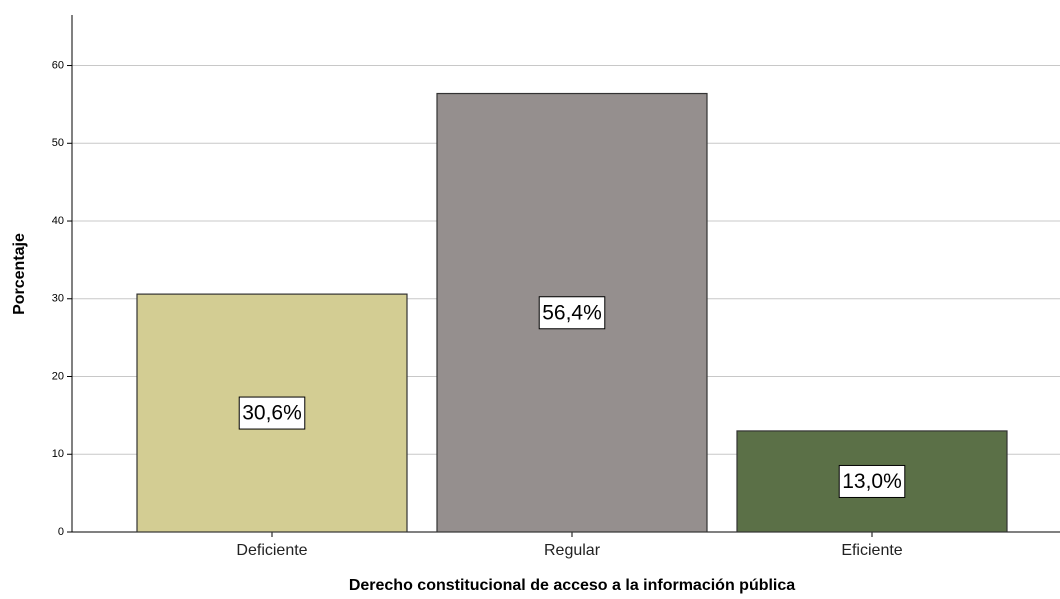 Image resolution: width=1060 pixels, height=599 pixels. What do you see at coordinates (58, 299) in the screenshot?
I see `y-tick-label: 30` at bounding box center [58, 299].